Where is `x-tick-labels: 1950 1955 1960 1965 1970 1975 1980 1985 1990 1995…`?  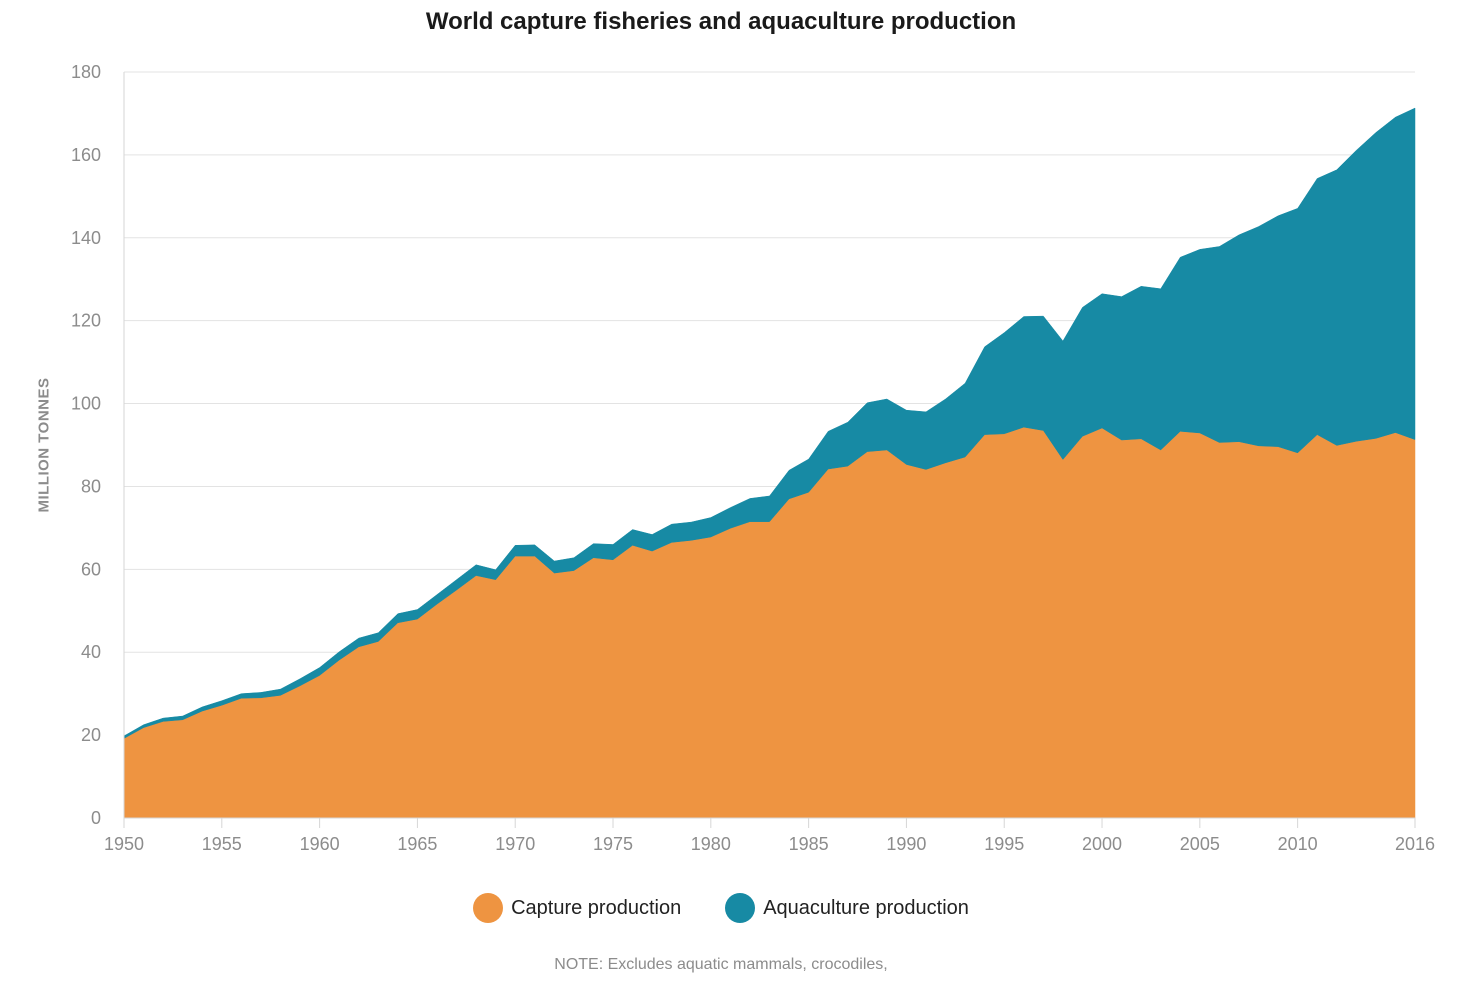
x-tick-labels: 1950 1955 1960 1965 1970 1975 1980 1985 1990 1995… is located at coordinates (769, 844).